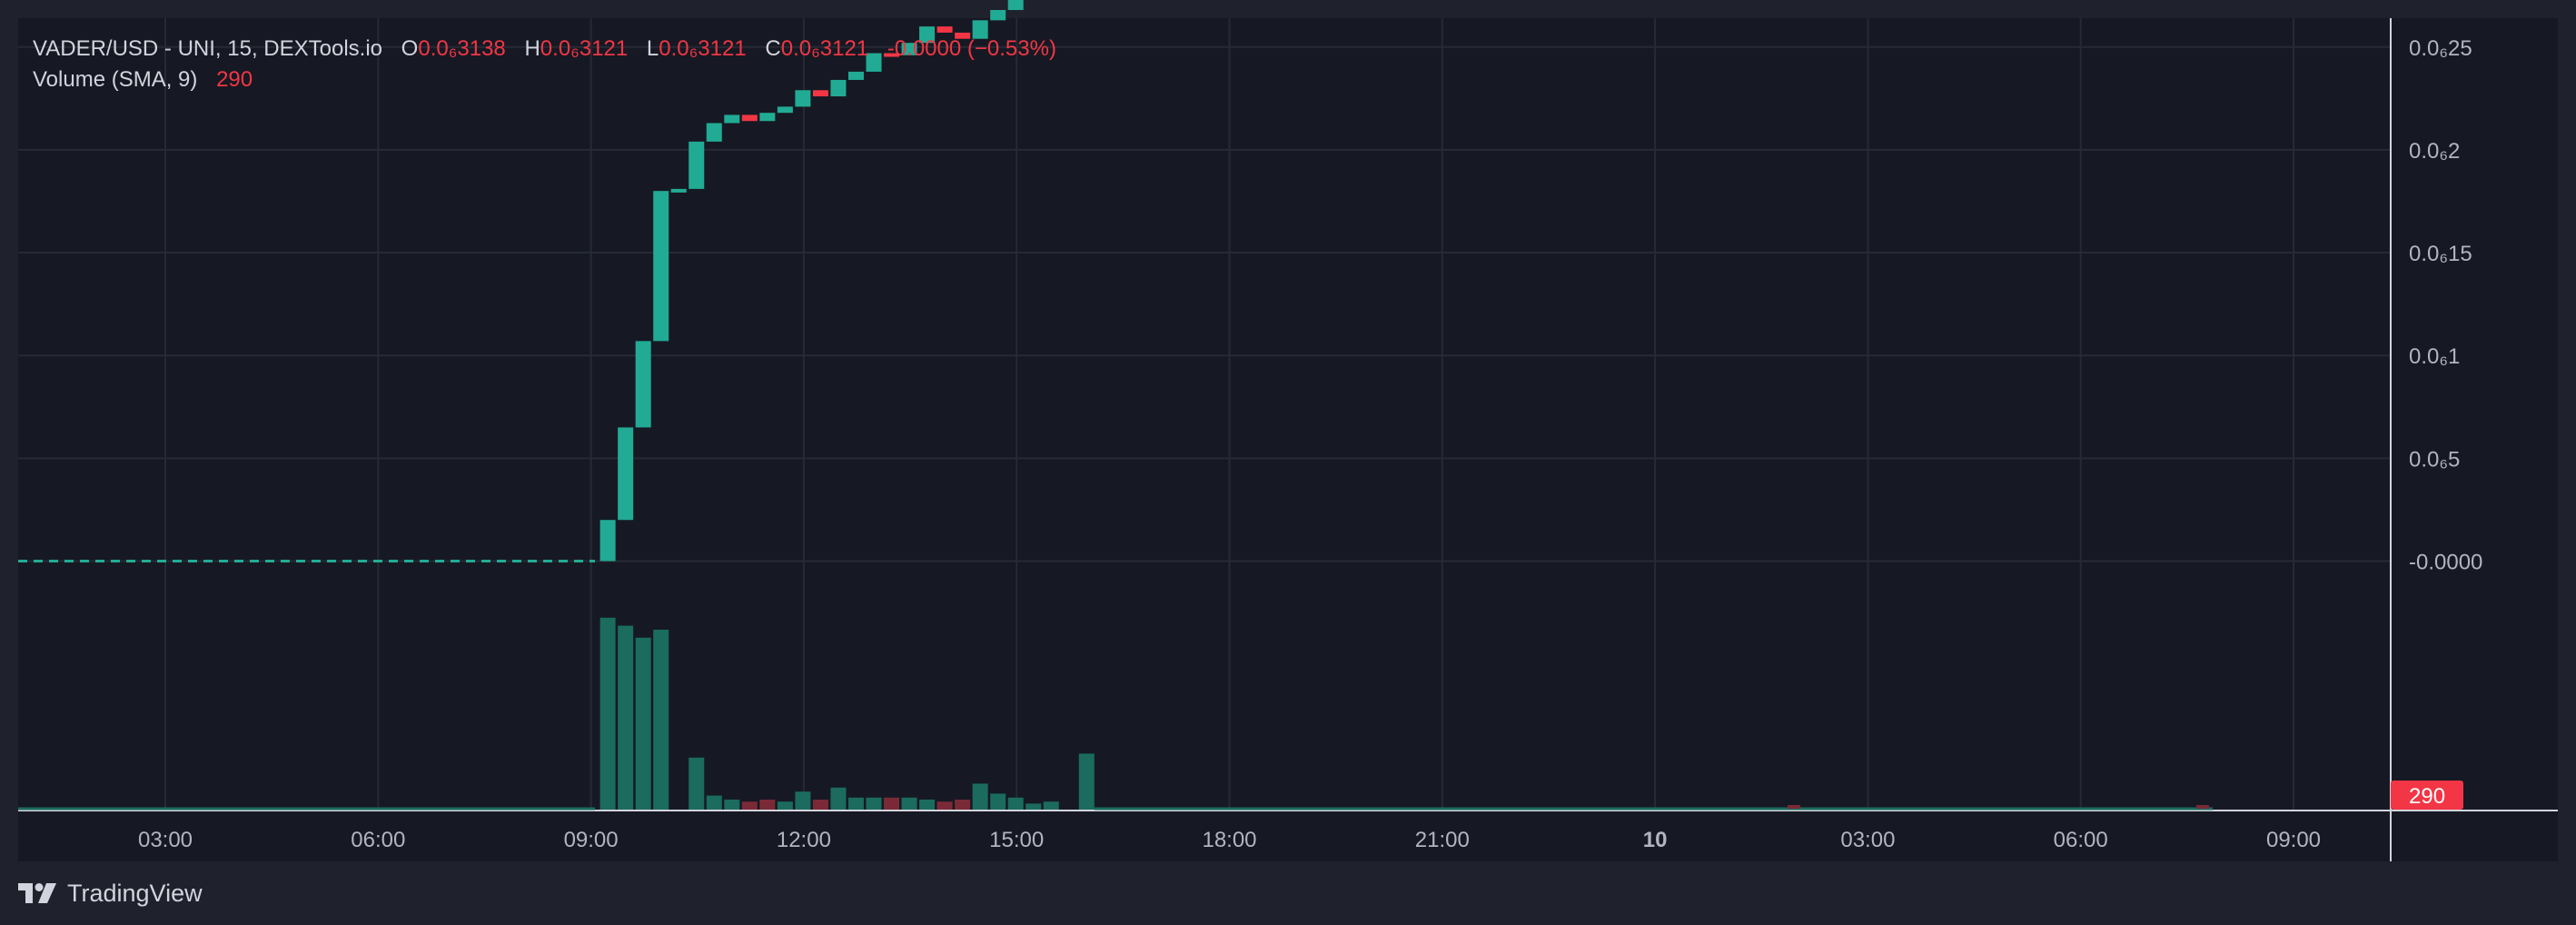 This screenshot has width=2576, height=925. What do you see at coordinates (2434, 151) in the screenshot?
I see `price-tick-label: 0.0₆2` at bounding box center [2434, 151].